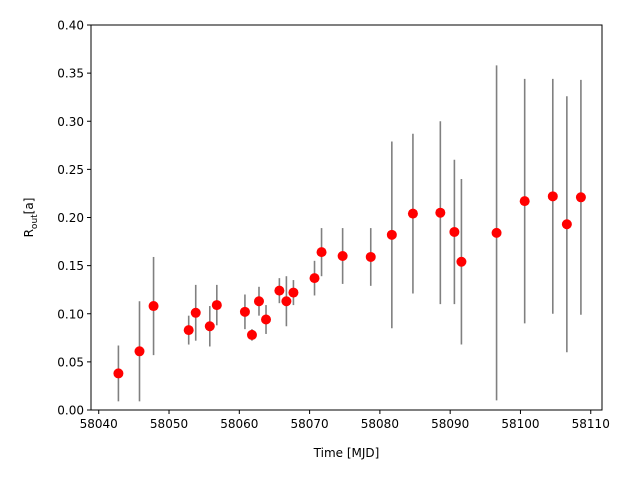  What do you see at coordinates (520, 424) in the screenshot?
I see `x-tick-label: 58100` at bounding box center [520, 424].